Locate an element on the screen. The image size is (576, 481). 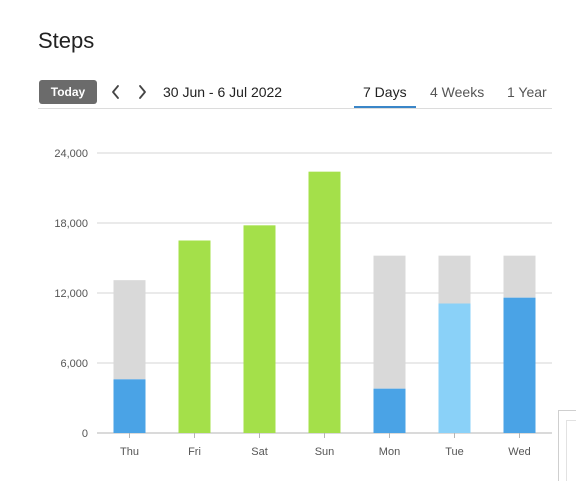
y-tick-label: 24,000 is located at coordinates (71, 154).